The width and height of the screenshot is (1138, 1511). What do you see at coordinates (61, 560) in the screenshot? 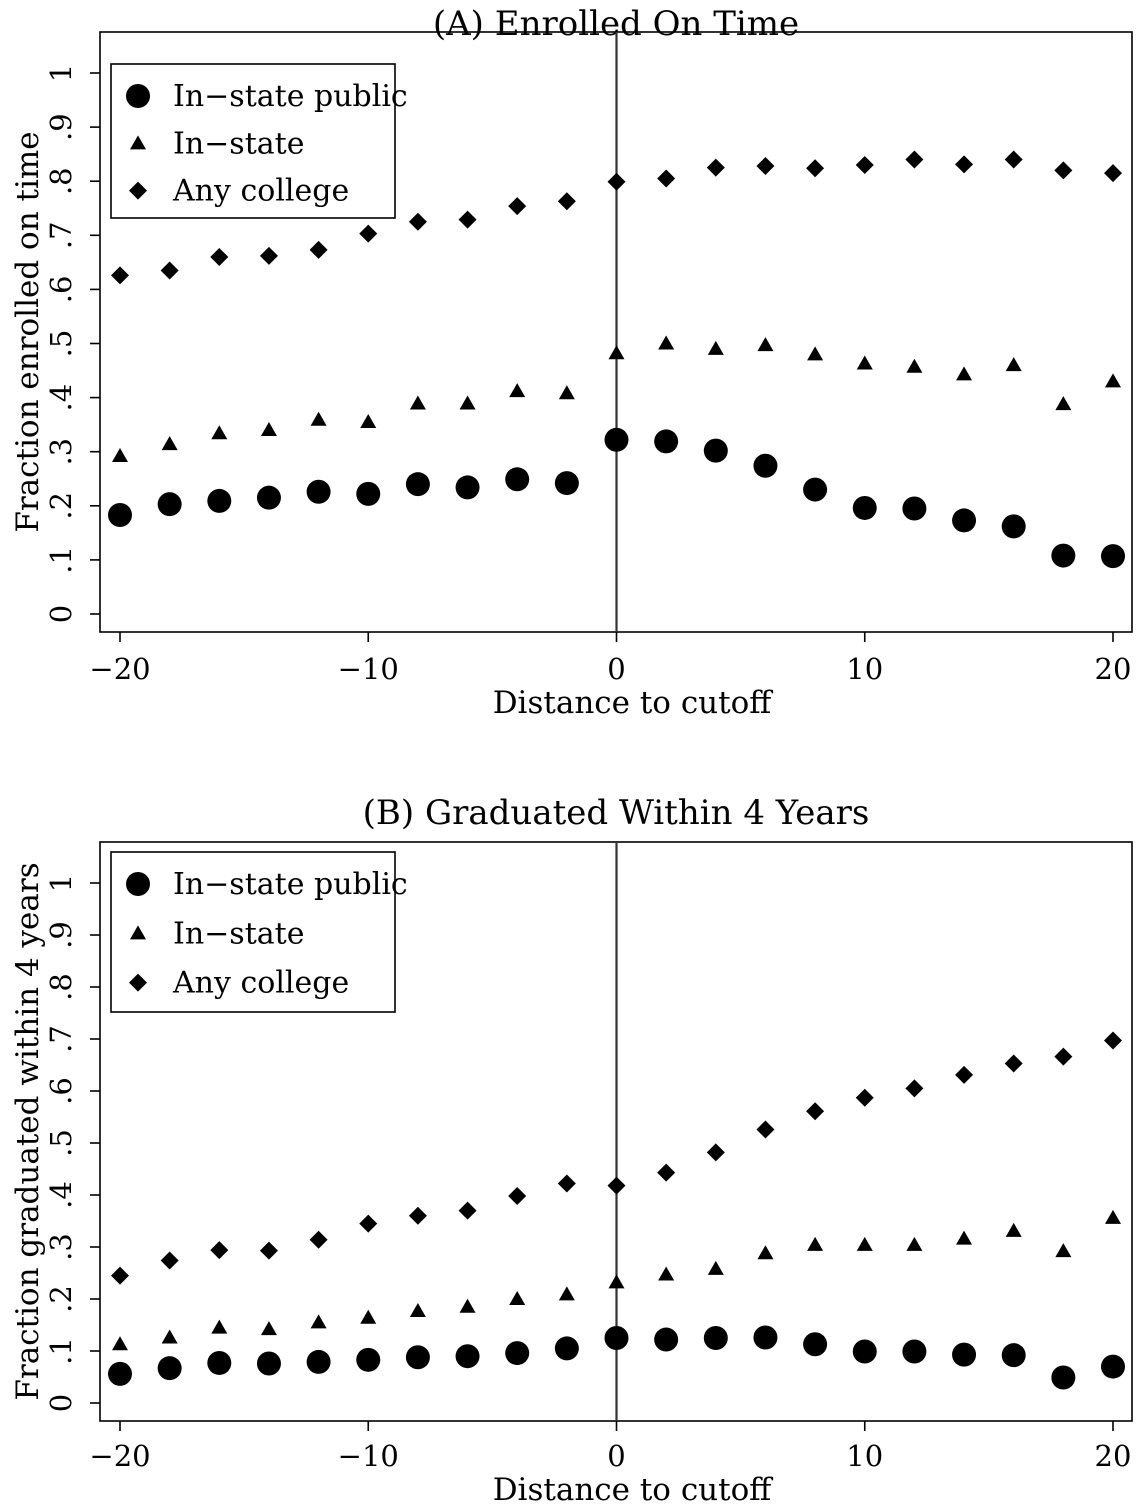
I see `y-tick-label: .1` at bounding box center [61, 560].